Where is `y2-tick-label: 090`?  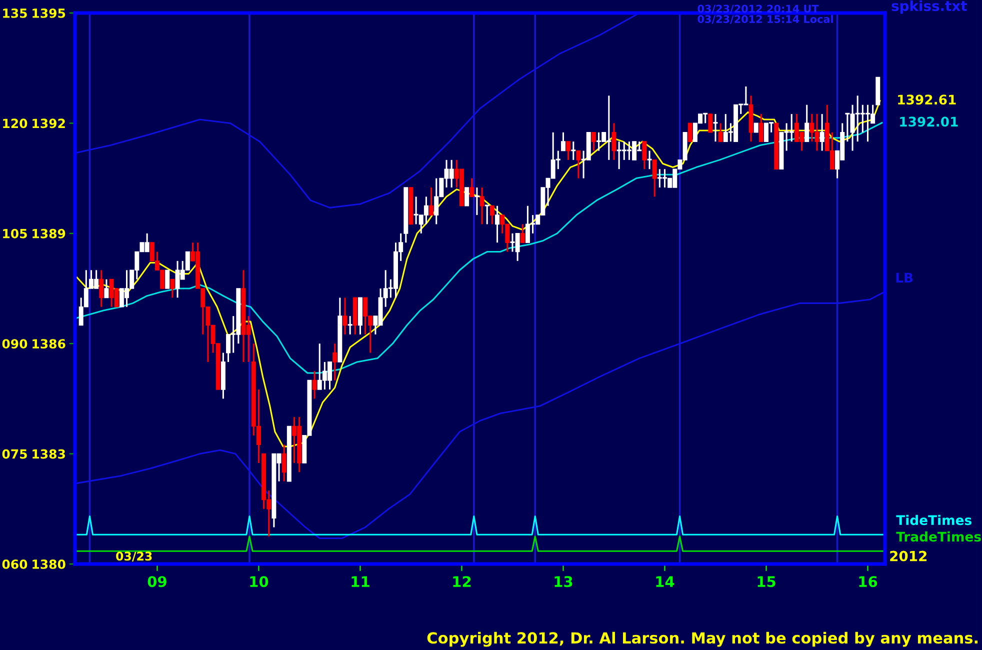
y2-tick-label: 090 is located at coordinates (15, 344).